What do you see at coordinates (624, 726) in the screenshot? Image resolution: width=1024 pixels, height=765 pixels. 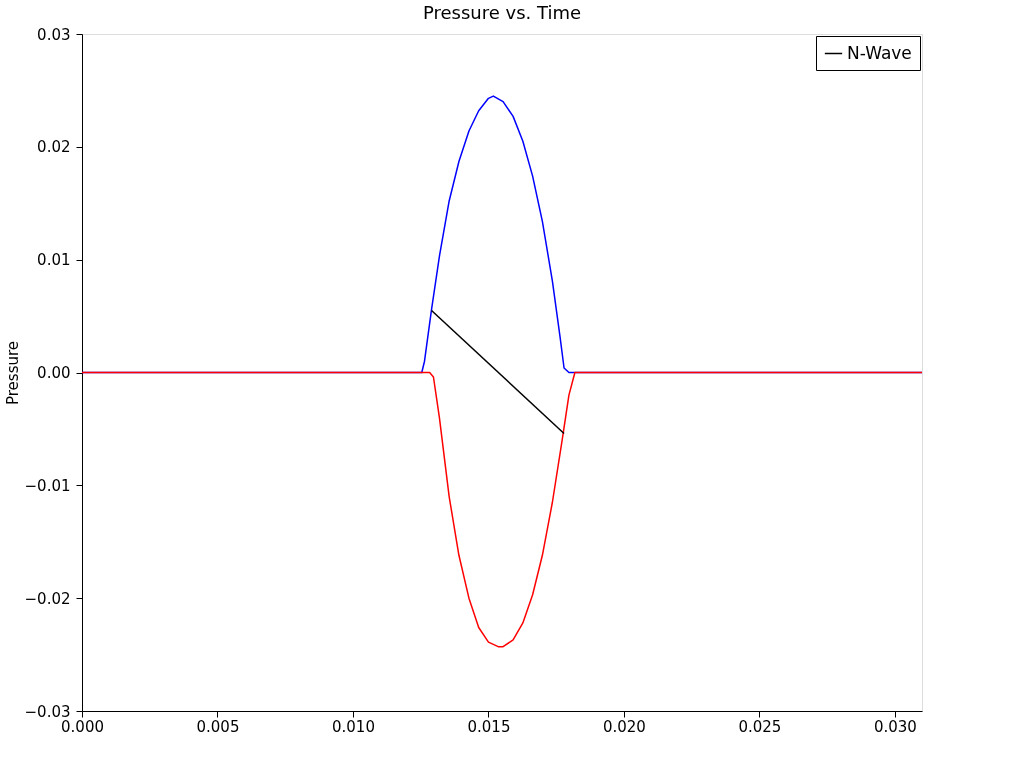 I see `x-tick-label: 0.020` at bounding box center [624, 726].